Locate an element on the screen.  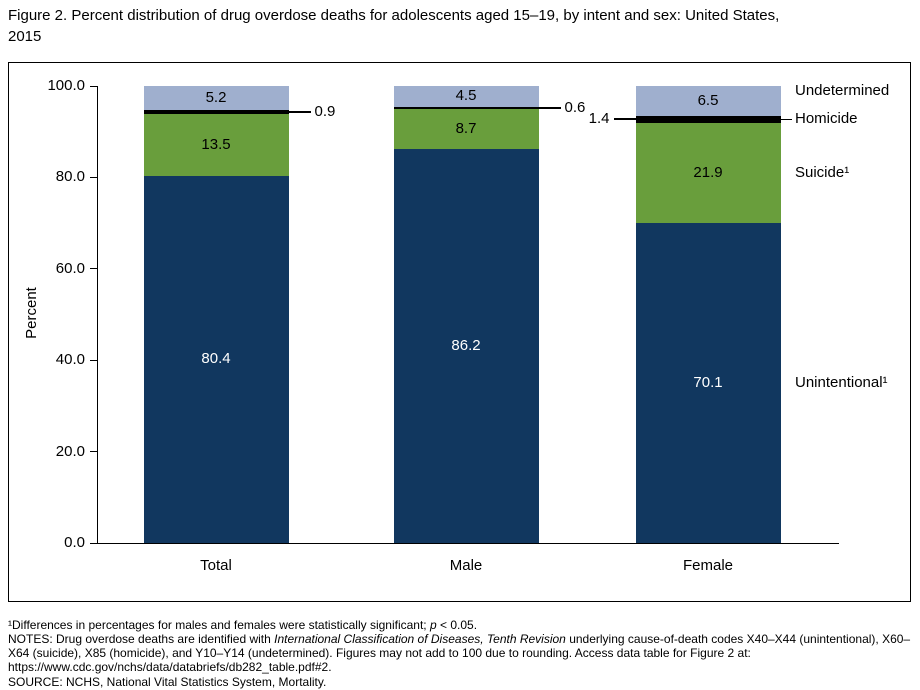
value-label-undetermined-female: 6.5 is located at coordinates (708, 101).